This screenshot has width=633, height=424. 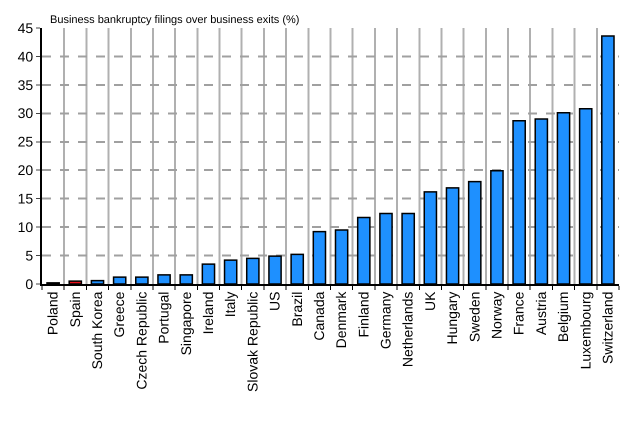 What do you see at coordinates (563, 317) in the screenshot?
I see `x-tick-label: Belgium` at bounding box center [563, 317].